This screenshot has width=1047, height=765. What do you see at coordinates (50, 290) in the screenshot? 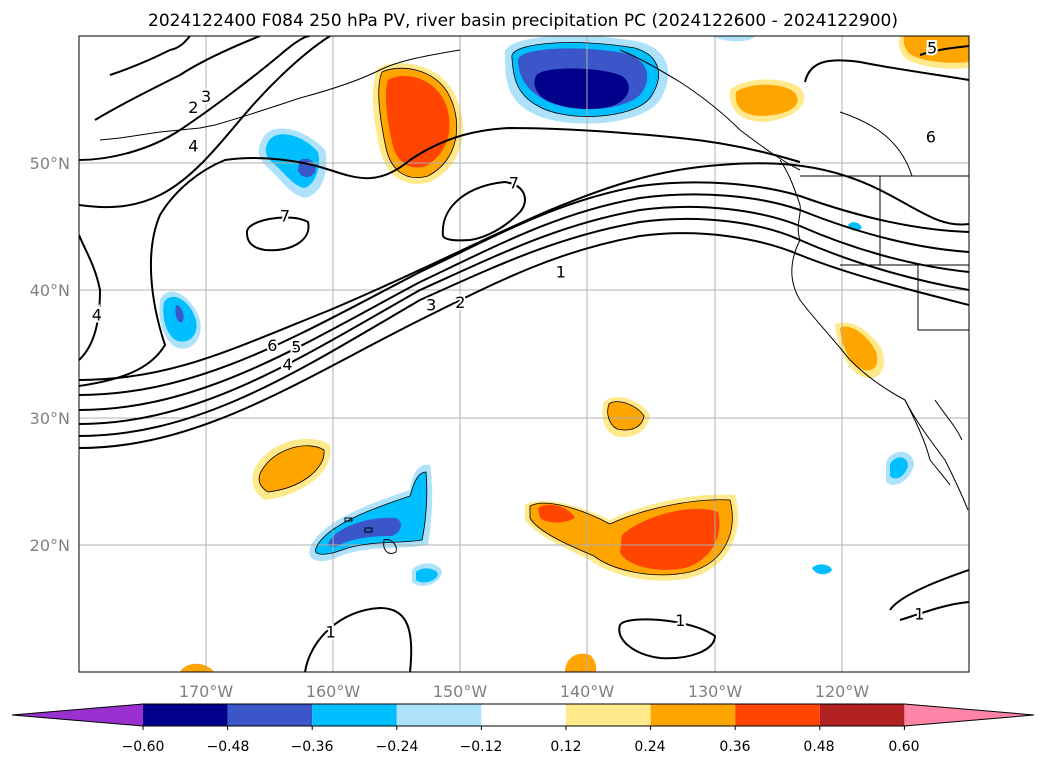
I see `lat-tick-40n: 40°N` at bounding box center [50, 290].